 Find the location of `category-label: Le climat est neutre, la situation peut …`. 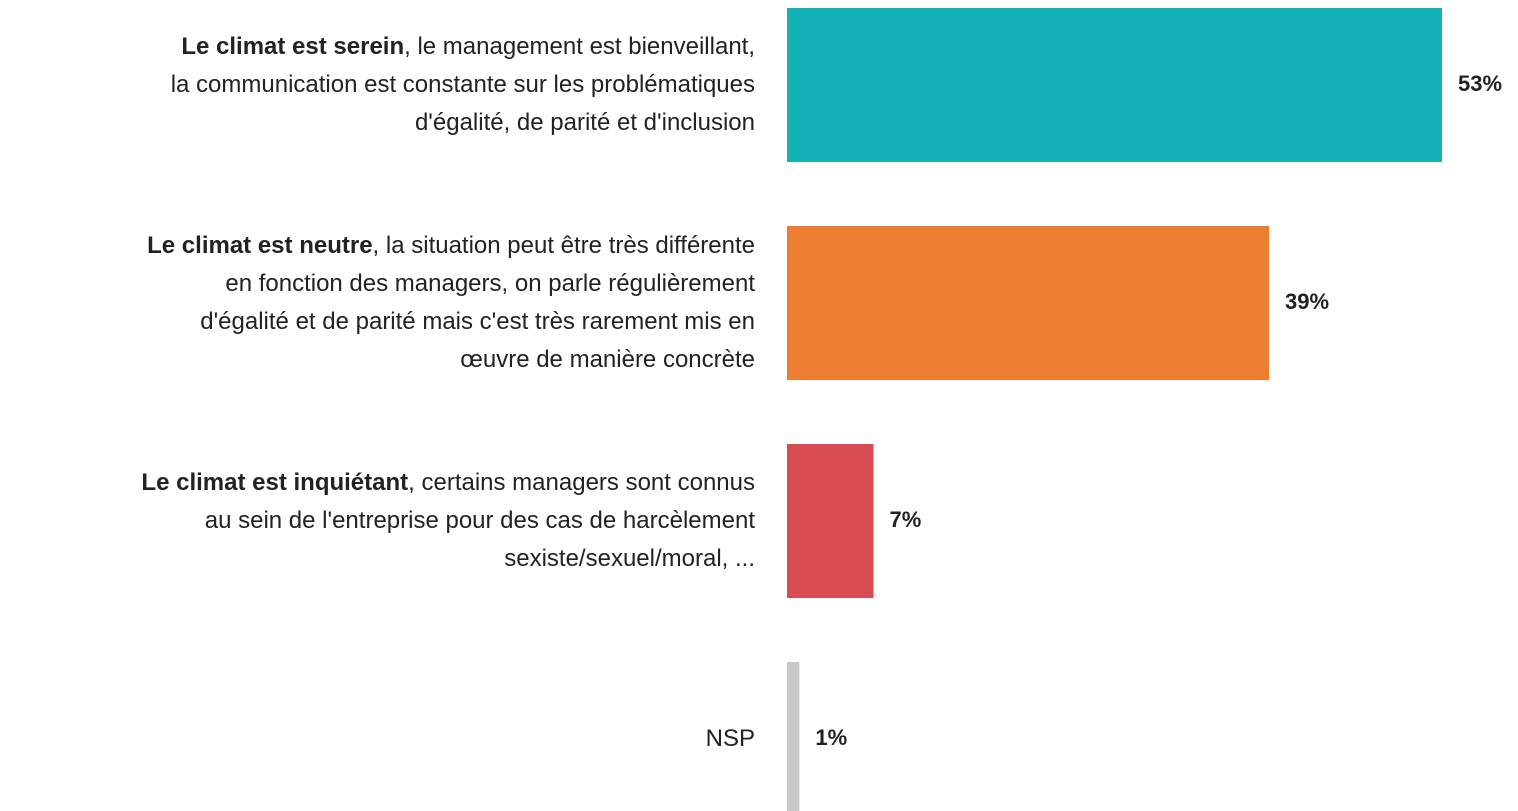

category-label: Le climat est neutre, la situation peut … is located at coordinates (377, 303).